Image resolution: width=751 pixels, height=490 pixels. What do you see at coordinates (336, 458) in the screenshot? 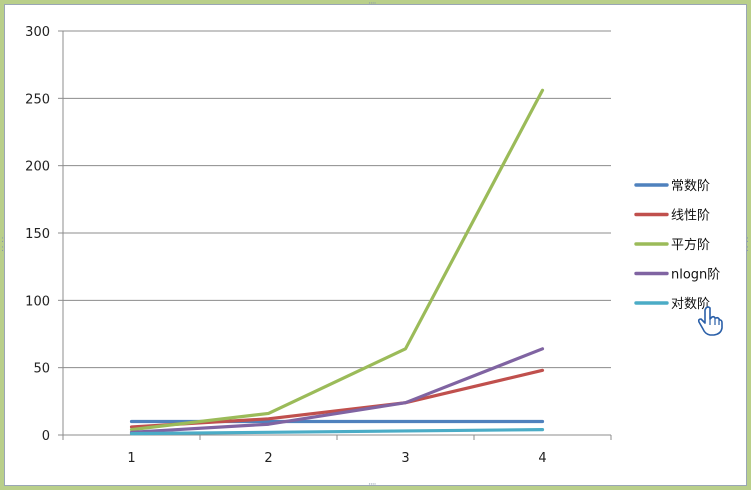
I see `x-tick-labels: 1 2 3 4` at bounding box center [336, 458].